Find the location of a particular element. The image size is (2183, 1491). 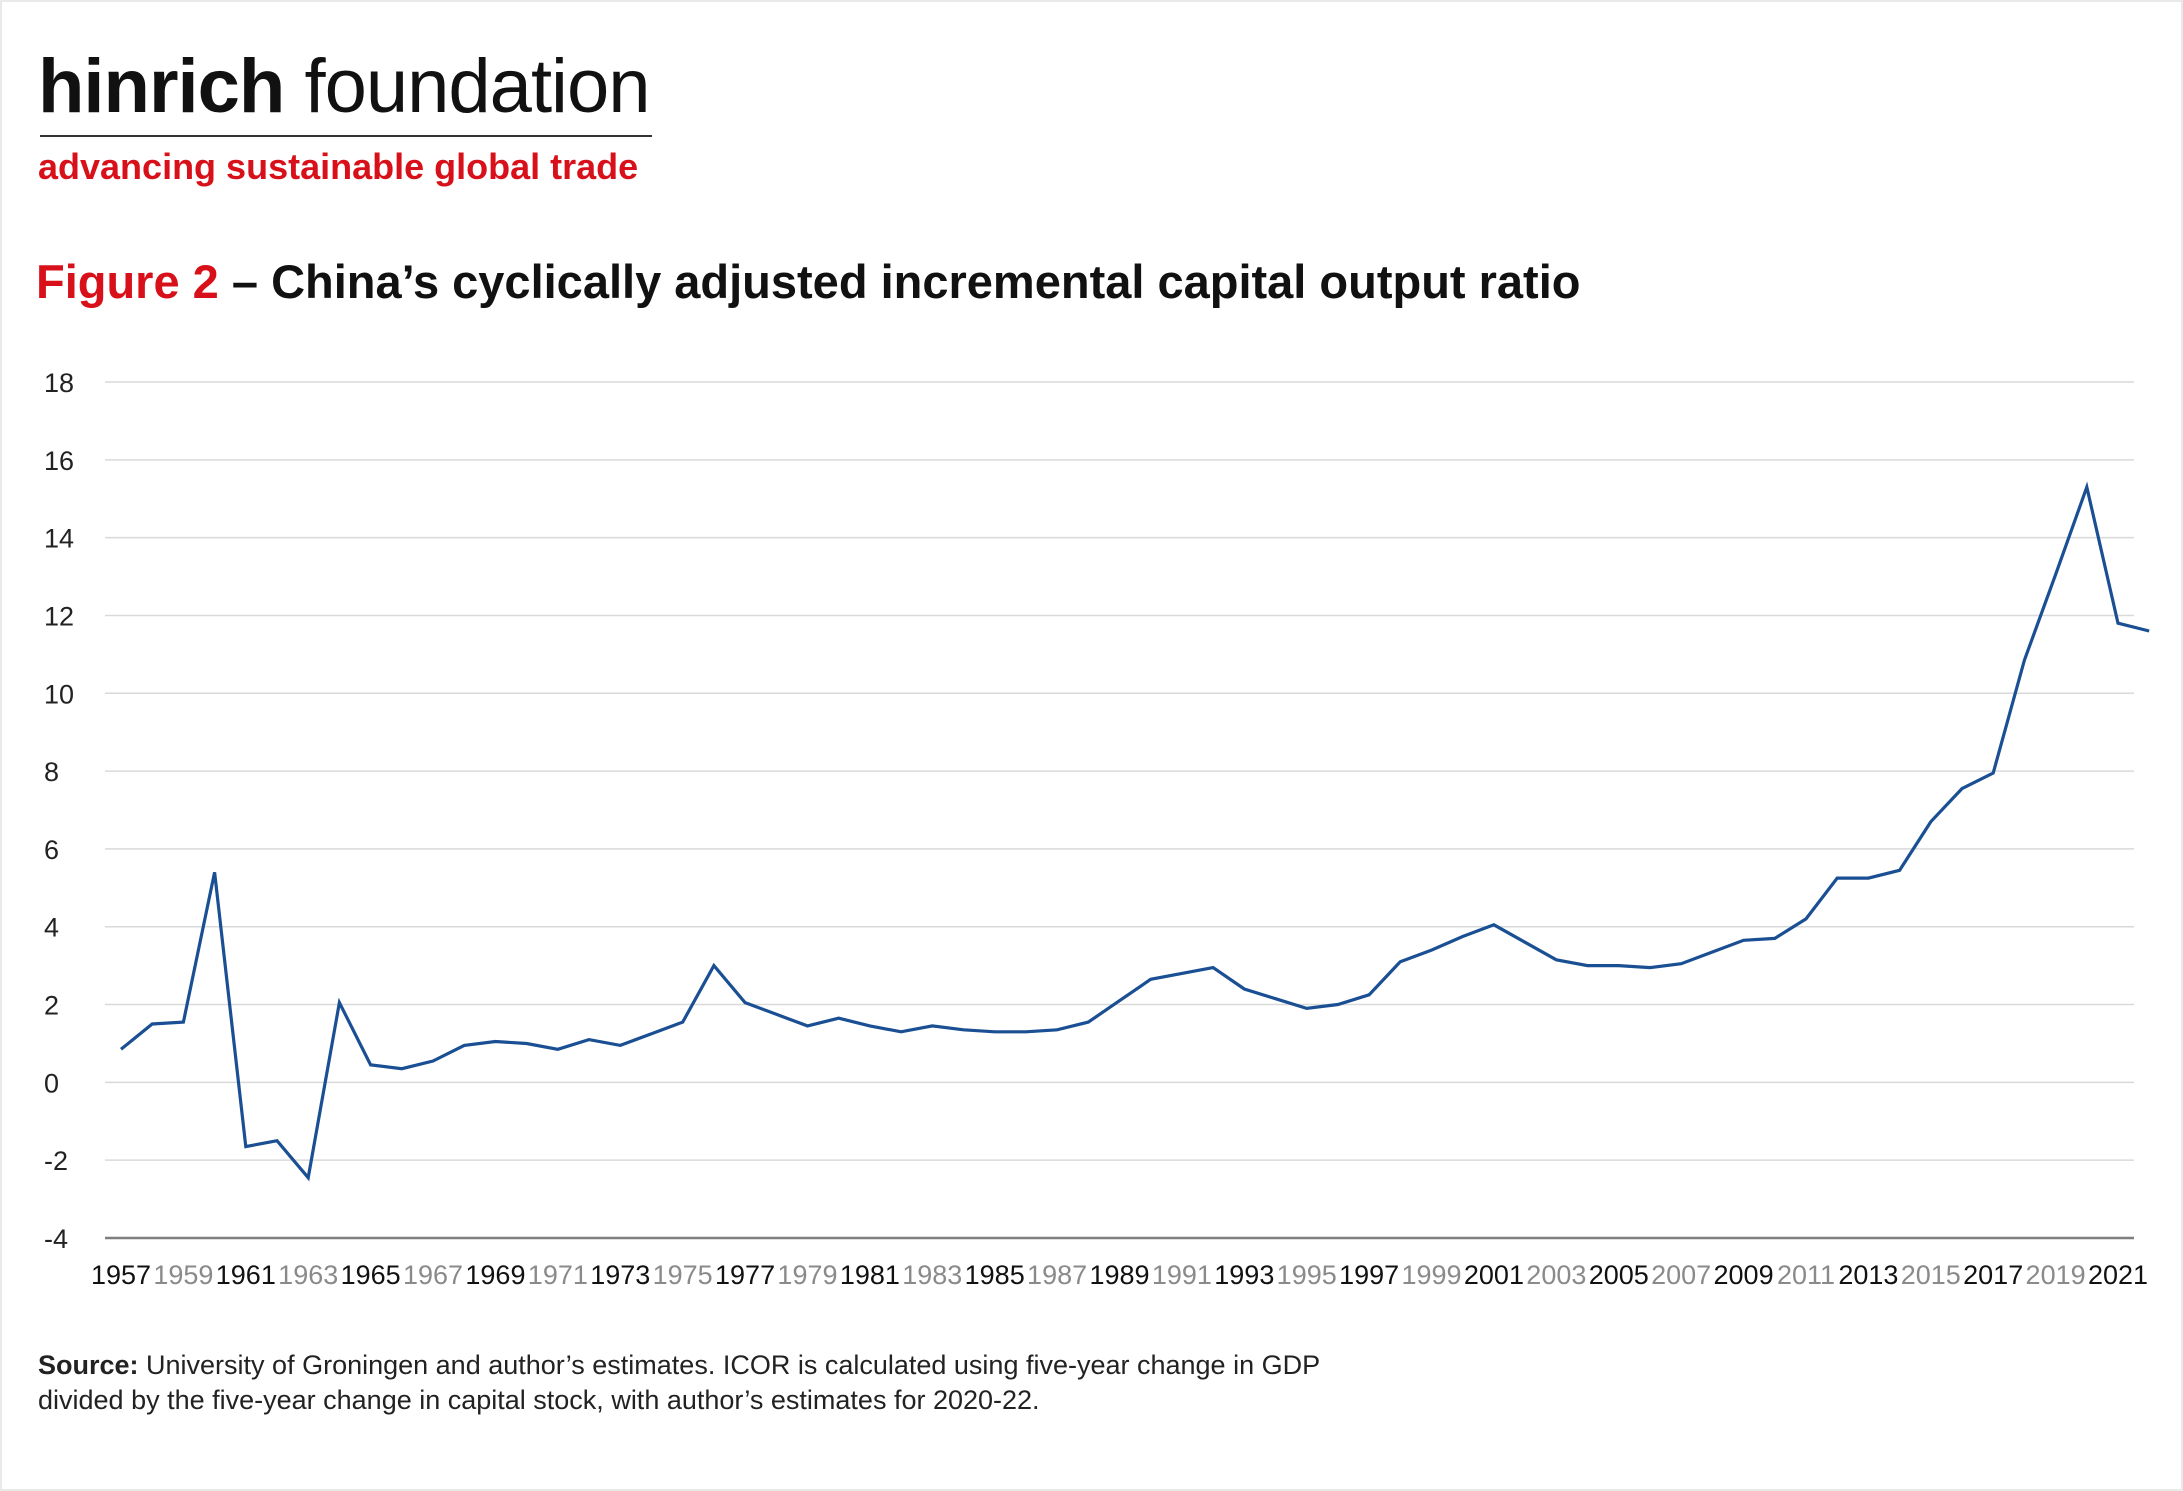

x-tick-label: 1995 is located at coordinates (1307, 1275).